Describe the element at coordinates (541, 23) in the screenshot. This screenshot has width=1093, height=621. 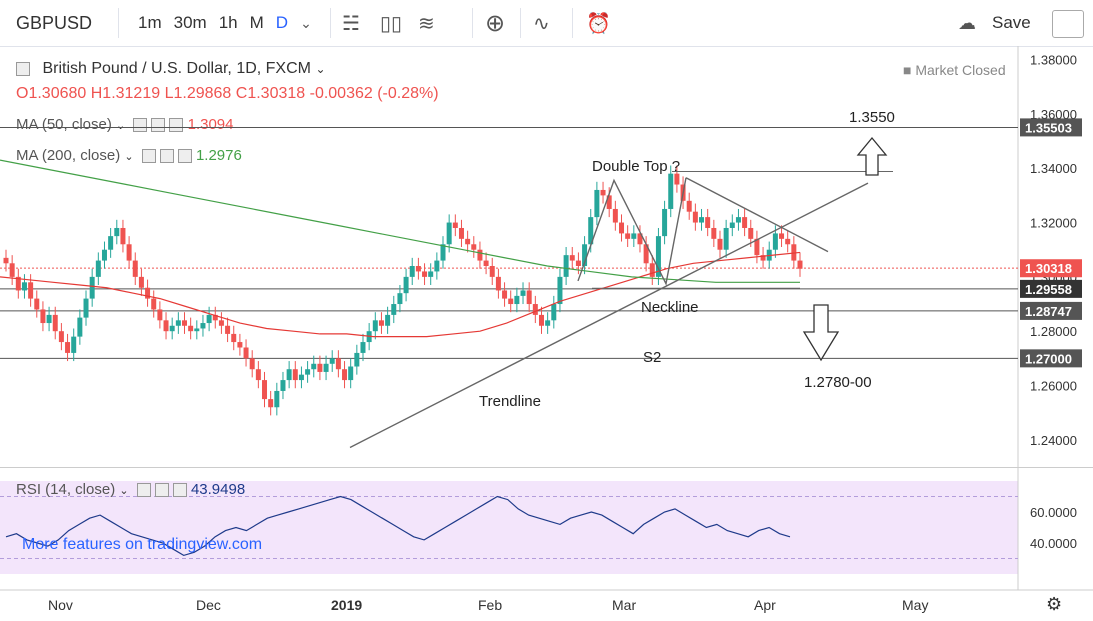
I see `compare-icon: ∿` at that location.